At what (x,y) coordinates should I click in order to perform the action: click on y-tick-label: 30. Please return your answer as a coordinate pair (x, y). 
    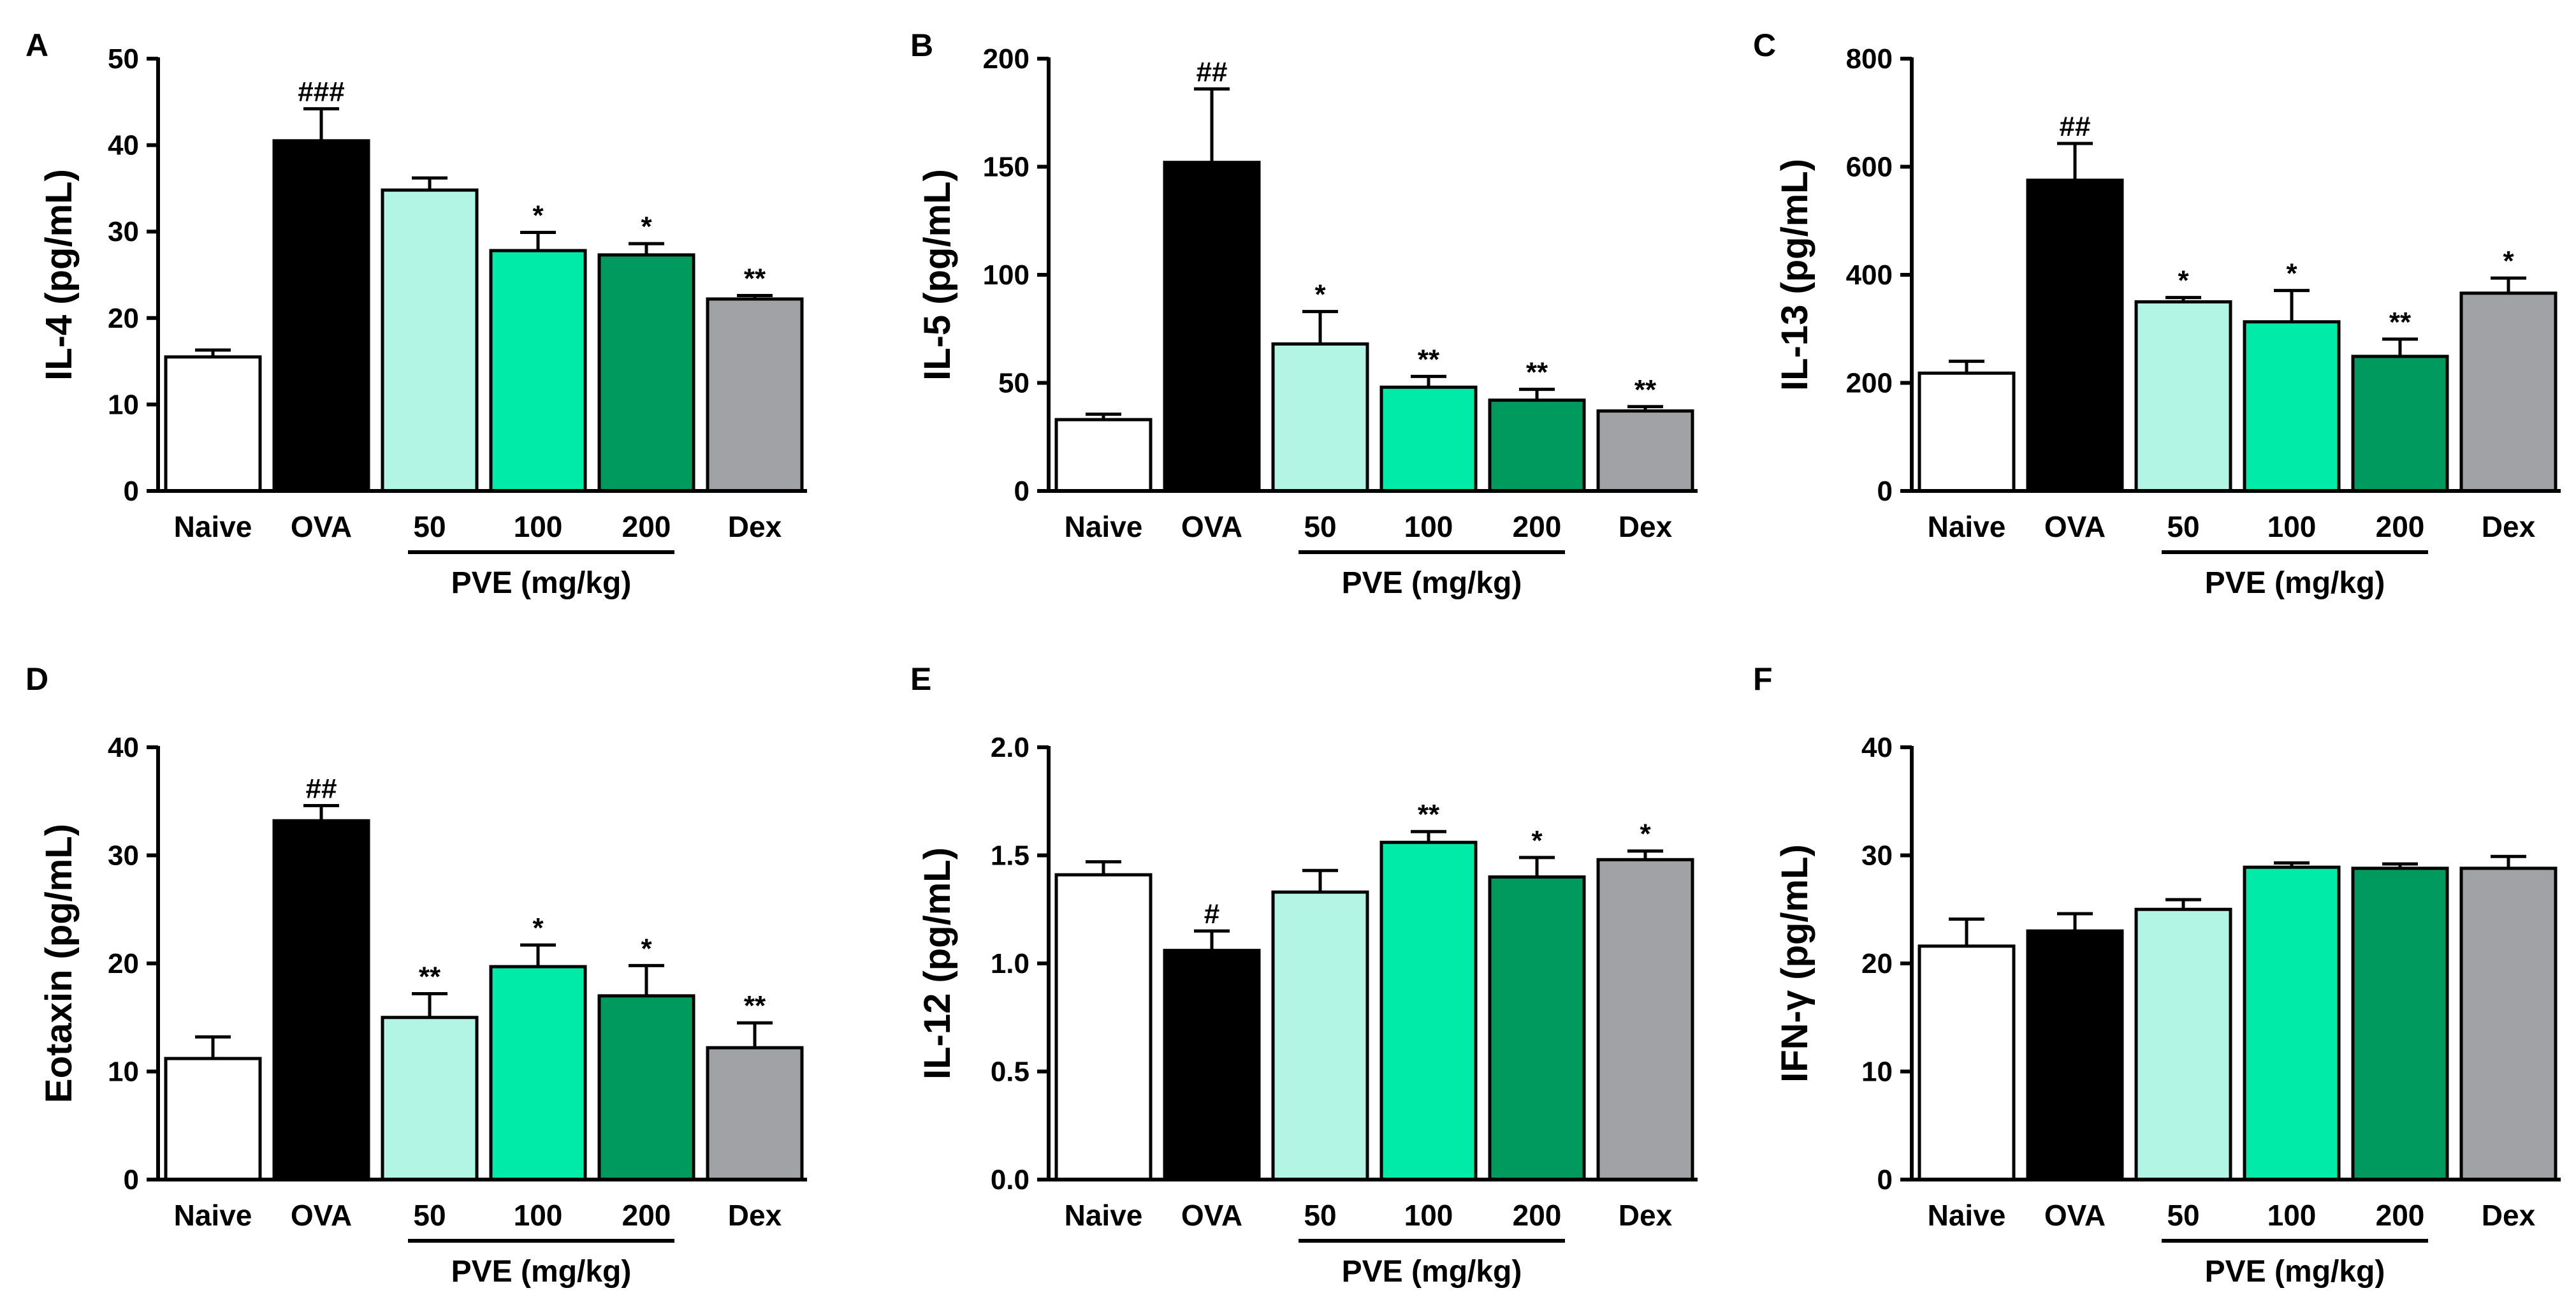
    Looking at the image, I should click on (1877, 856).